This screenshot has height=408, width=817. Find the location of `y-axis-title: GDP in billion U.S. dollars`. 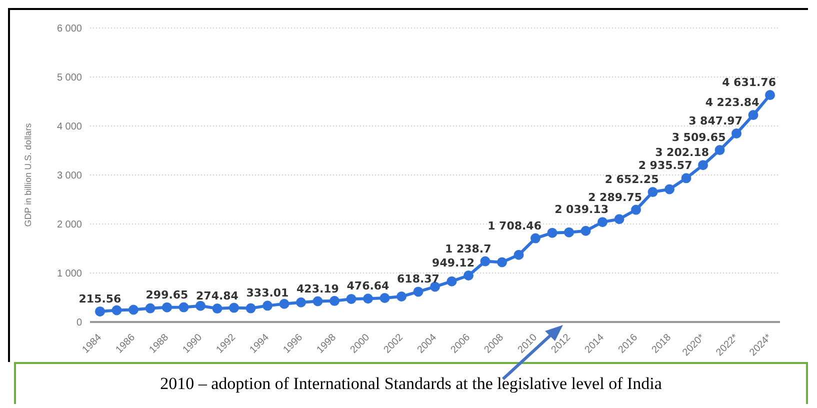

y-axis-title: GDP in billion U.S. dollars is located at coordinates (28, 174).